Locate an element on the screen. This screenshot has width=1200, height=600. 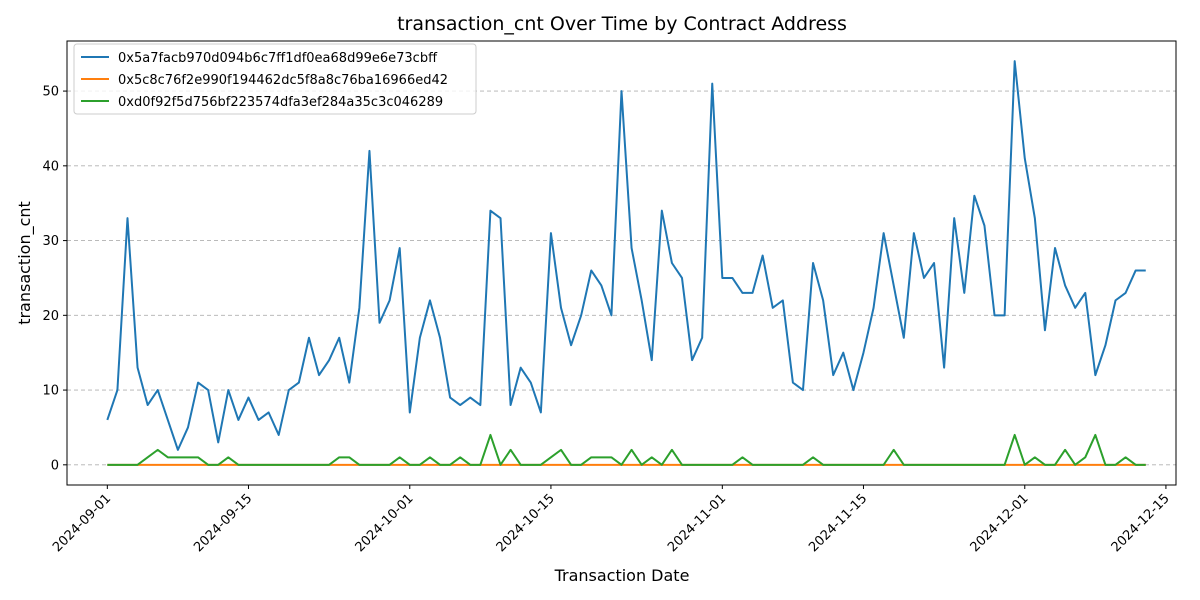
x-axis-label: Transaction Date is located at coordinates (622, 575).